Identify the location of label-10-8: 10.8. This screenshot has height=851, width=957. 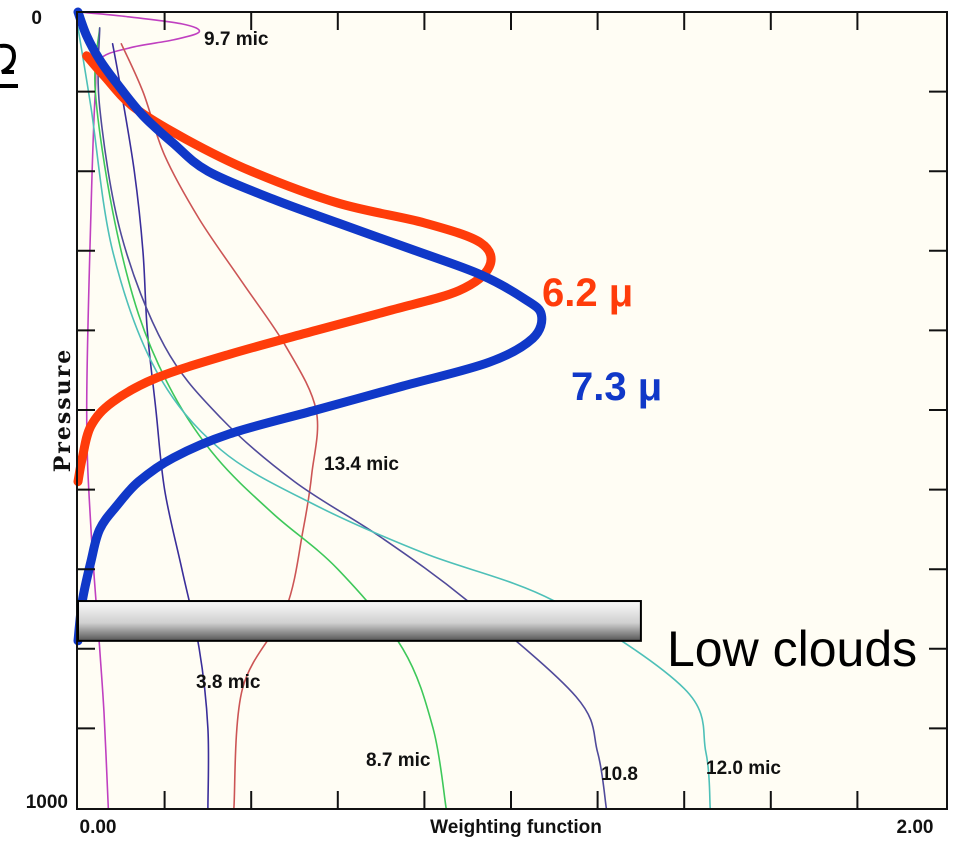
(619, 774).